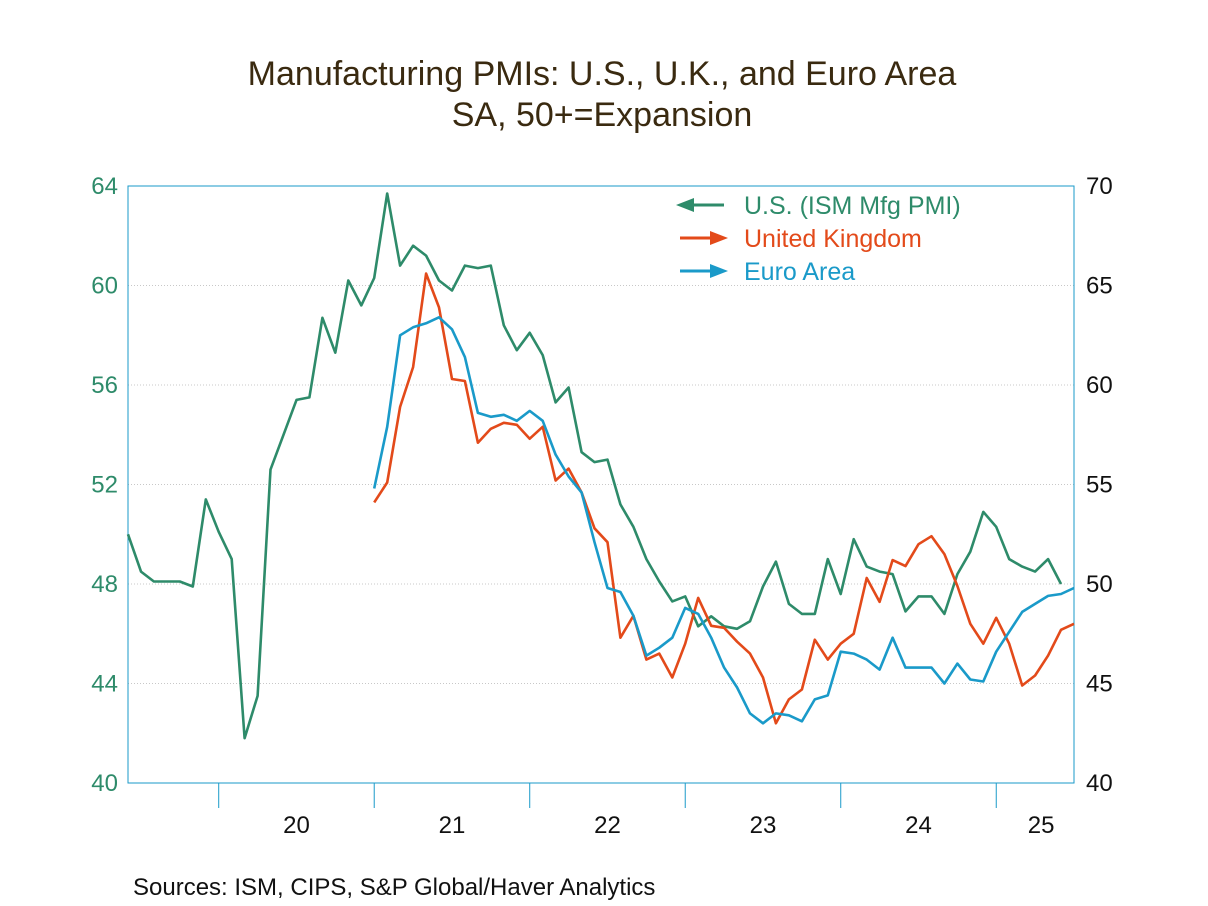  I want to click on left-tick-label: 40, so click(104, 783).